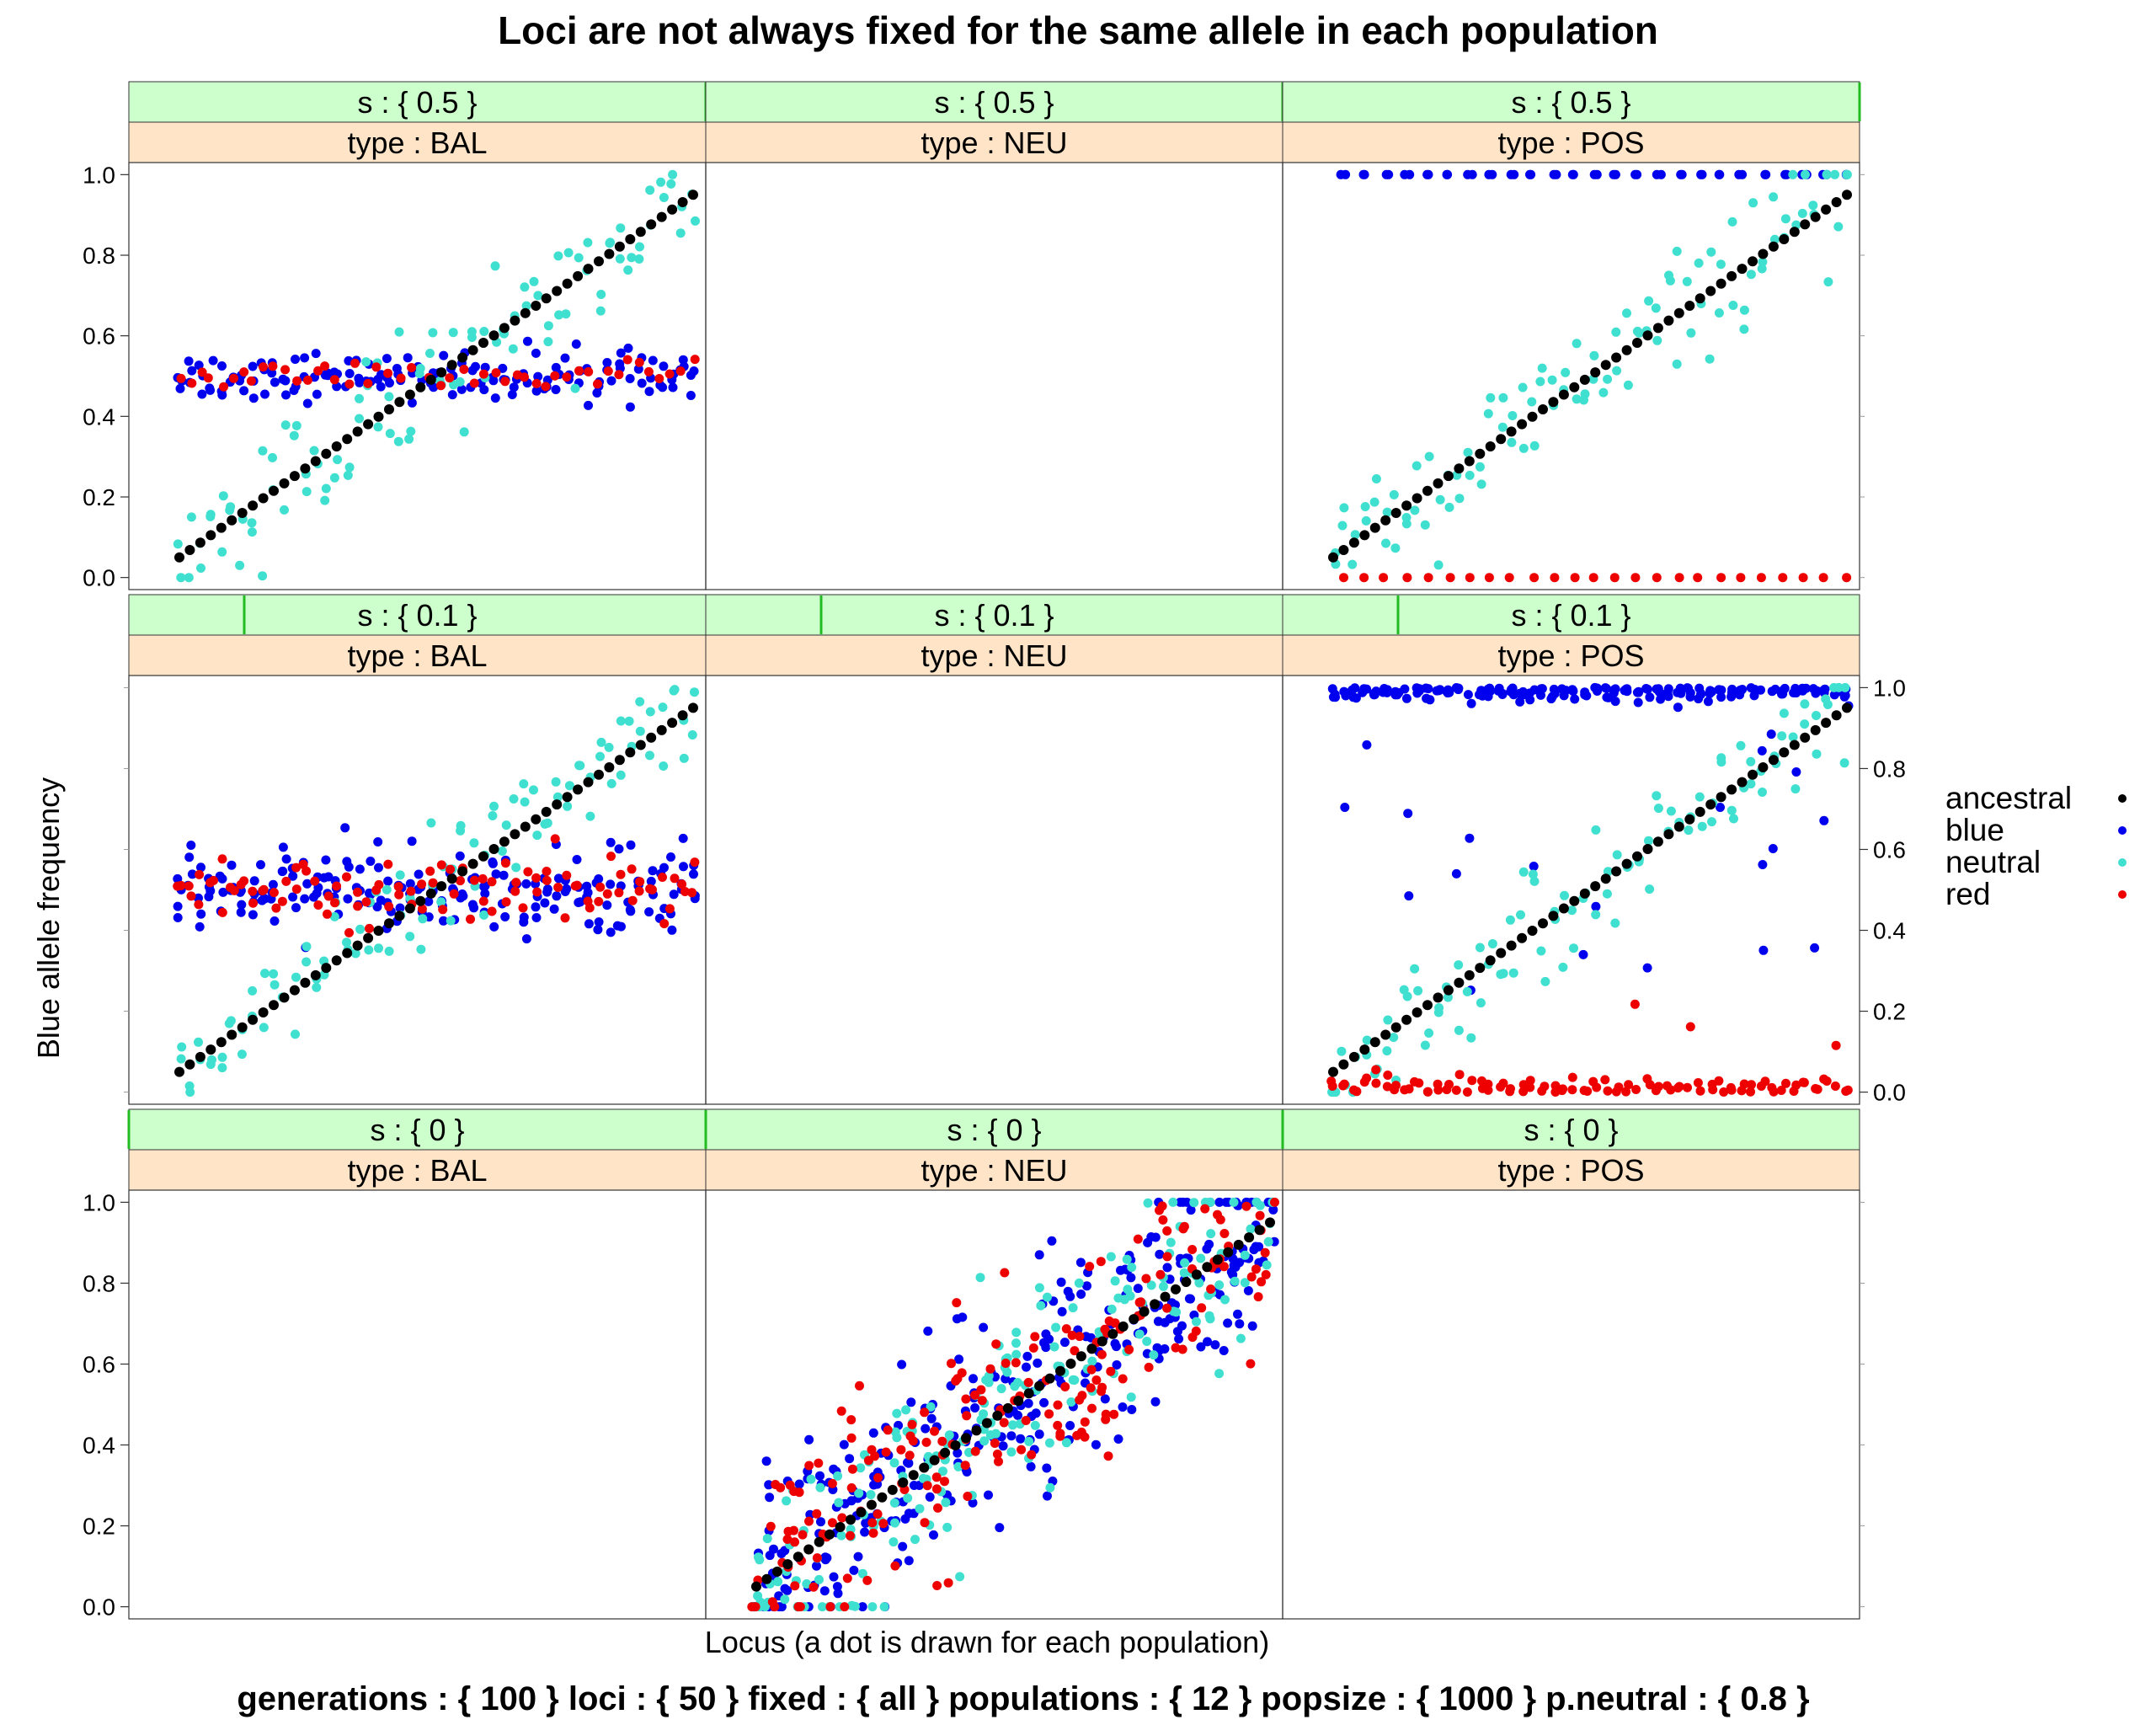 Image resolution: width=2156 pixels, height=1725 pixels. What do you see at coordinates (2122, 894) in the screenshot?
I see `legend-marker-red` at bounding box center [2122, 894].